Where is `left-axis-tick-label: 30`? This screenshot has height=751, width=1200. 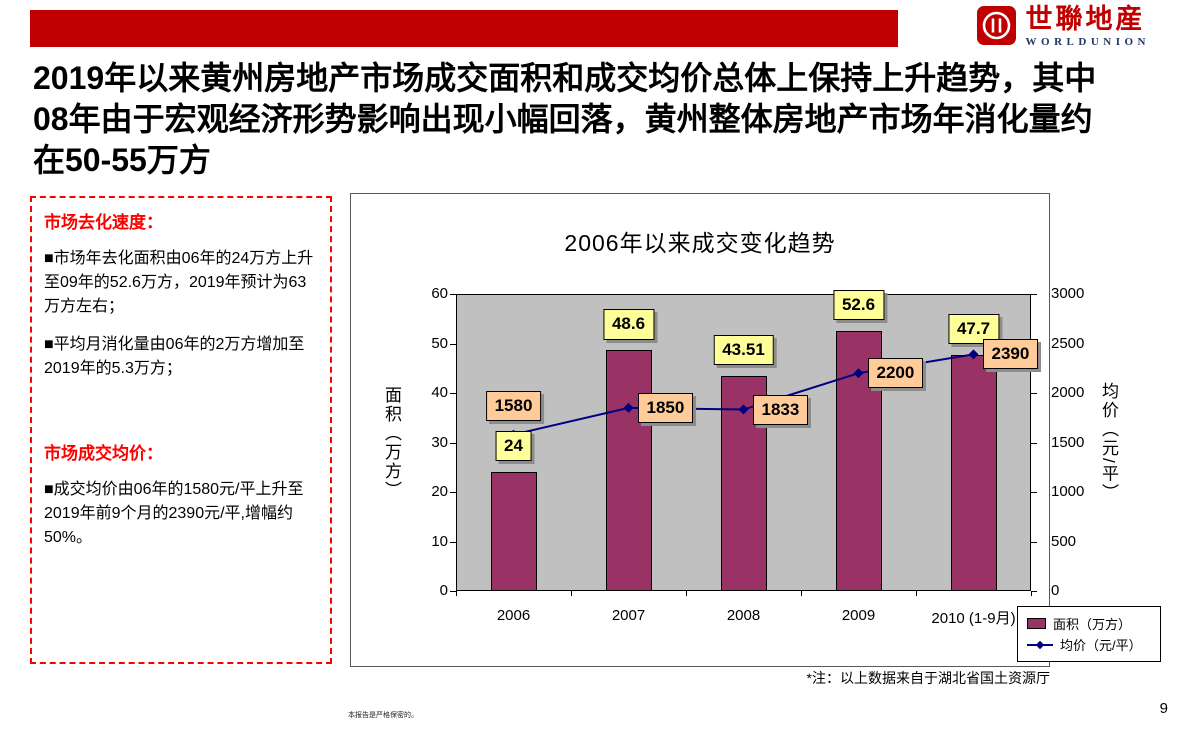
left-axis-tick-label: 30 is located at coordinates (439, 442).